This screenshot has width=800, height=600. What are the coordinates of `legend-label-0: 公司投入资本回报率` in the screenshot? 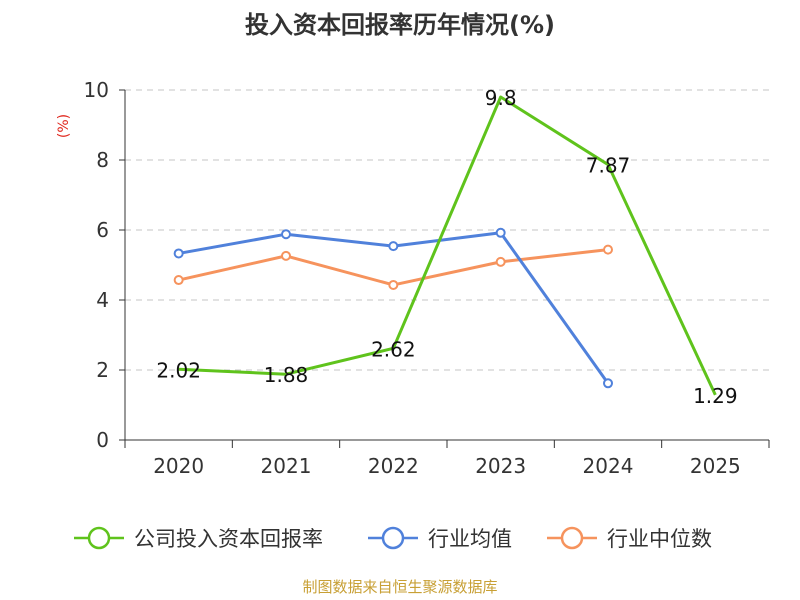 It's located at (228, 539).